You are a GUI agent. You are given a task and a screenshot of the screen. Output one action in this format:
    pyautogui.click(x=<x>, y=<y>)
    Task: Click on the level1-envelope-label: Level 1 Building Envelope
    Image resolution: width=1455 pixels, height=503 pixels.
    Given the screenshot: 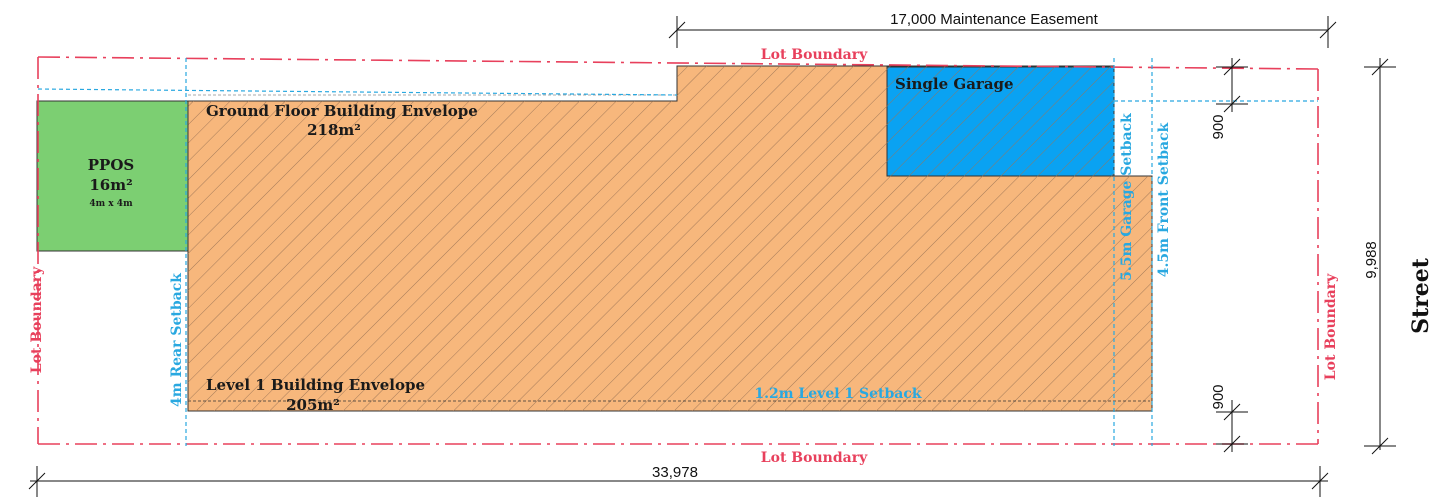 What is the action you would take?
    pyautogui.click(x=315, y=385)
    